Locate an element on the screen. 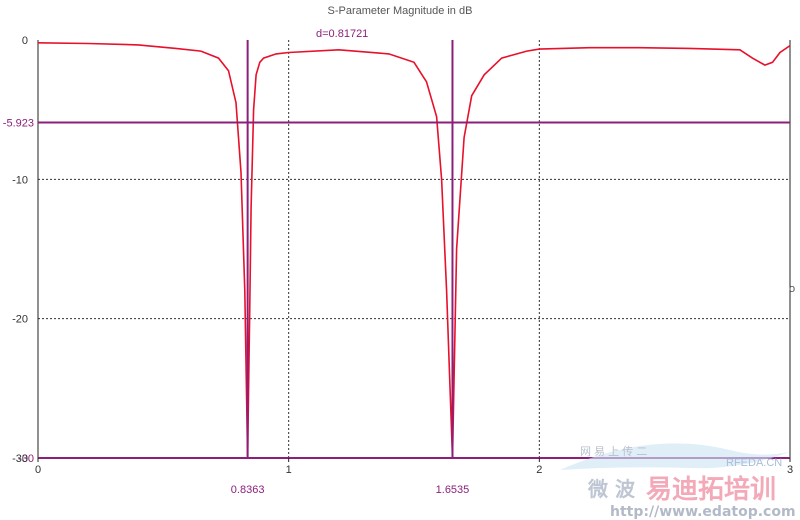  right-edge-label: o is located at coordinates (792, 289).